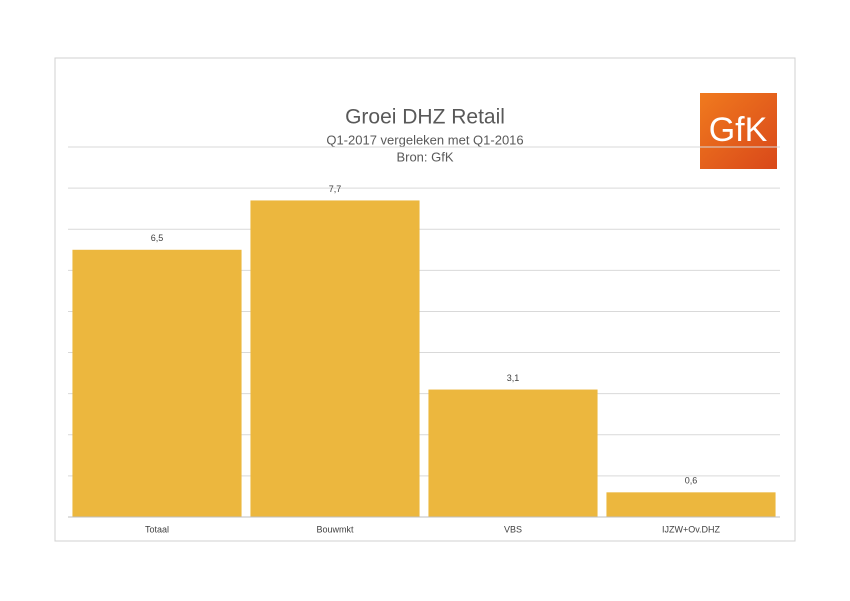 This screenshot has width=850, height=601. I want to click on value-label: 3,1, so click(513, 378).